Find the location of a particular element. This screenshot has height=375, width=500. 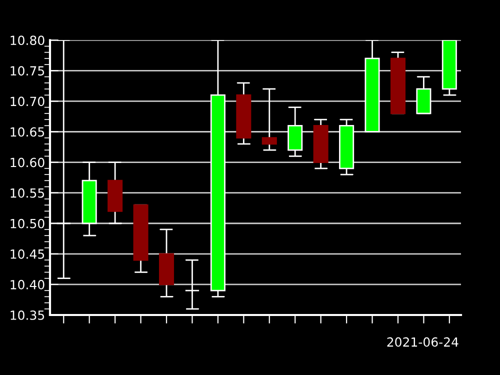

y-tick-label: 10.40 is located at coordinates (27, 285).